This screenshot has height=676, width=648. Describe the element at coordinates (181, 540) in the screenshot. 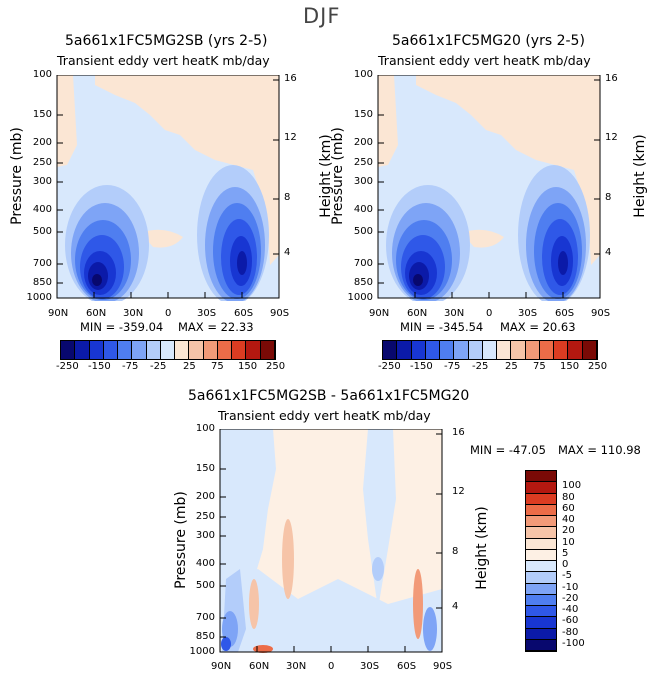

I see `panel3-ylabel: Pressure (mb)` at that location.